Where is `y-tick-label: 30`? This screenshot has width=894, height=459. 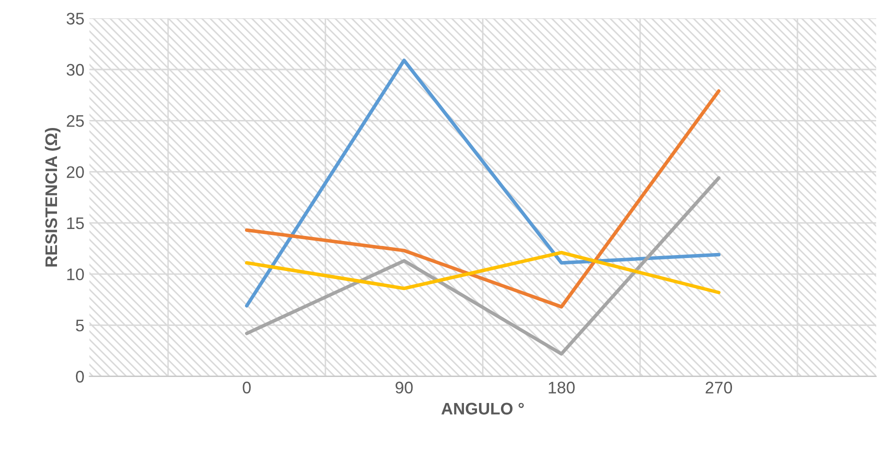 y-tick-label: 30 is located at coordinates (75, 70).